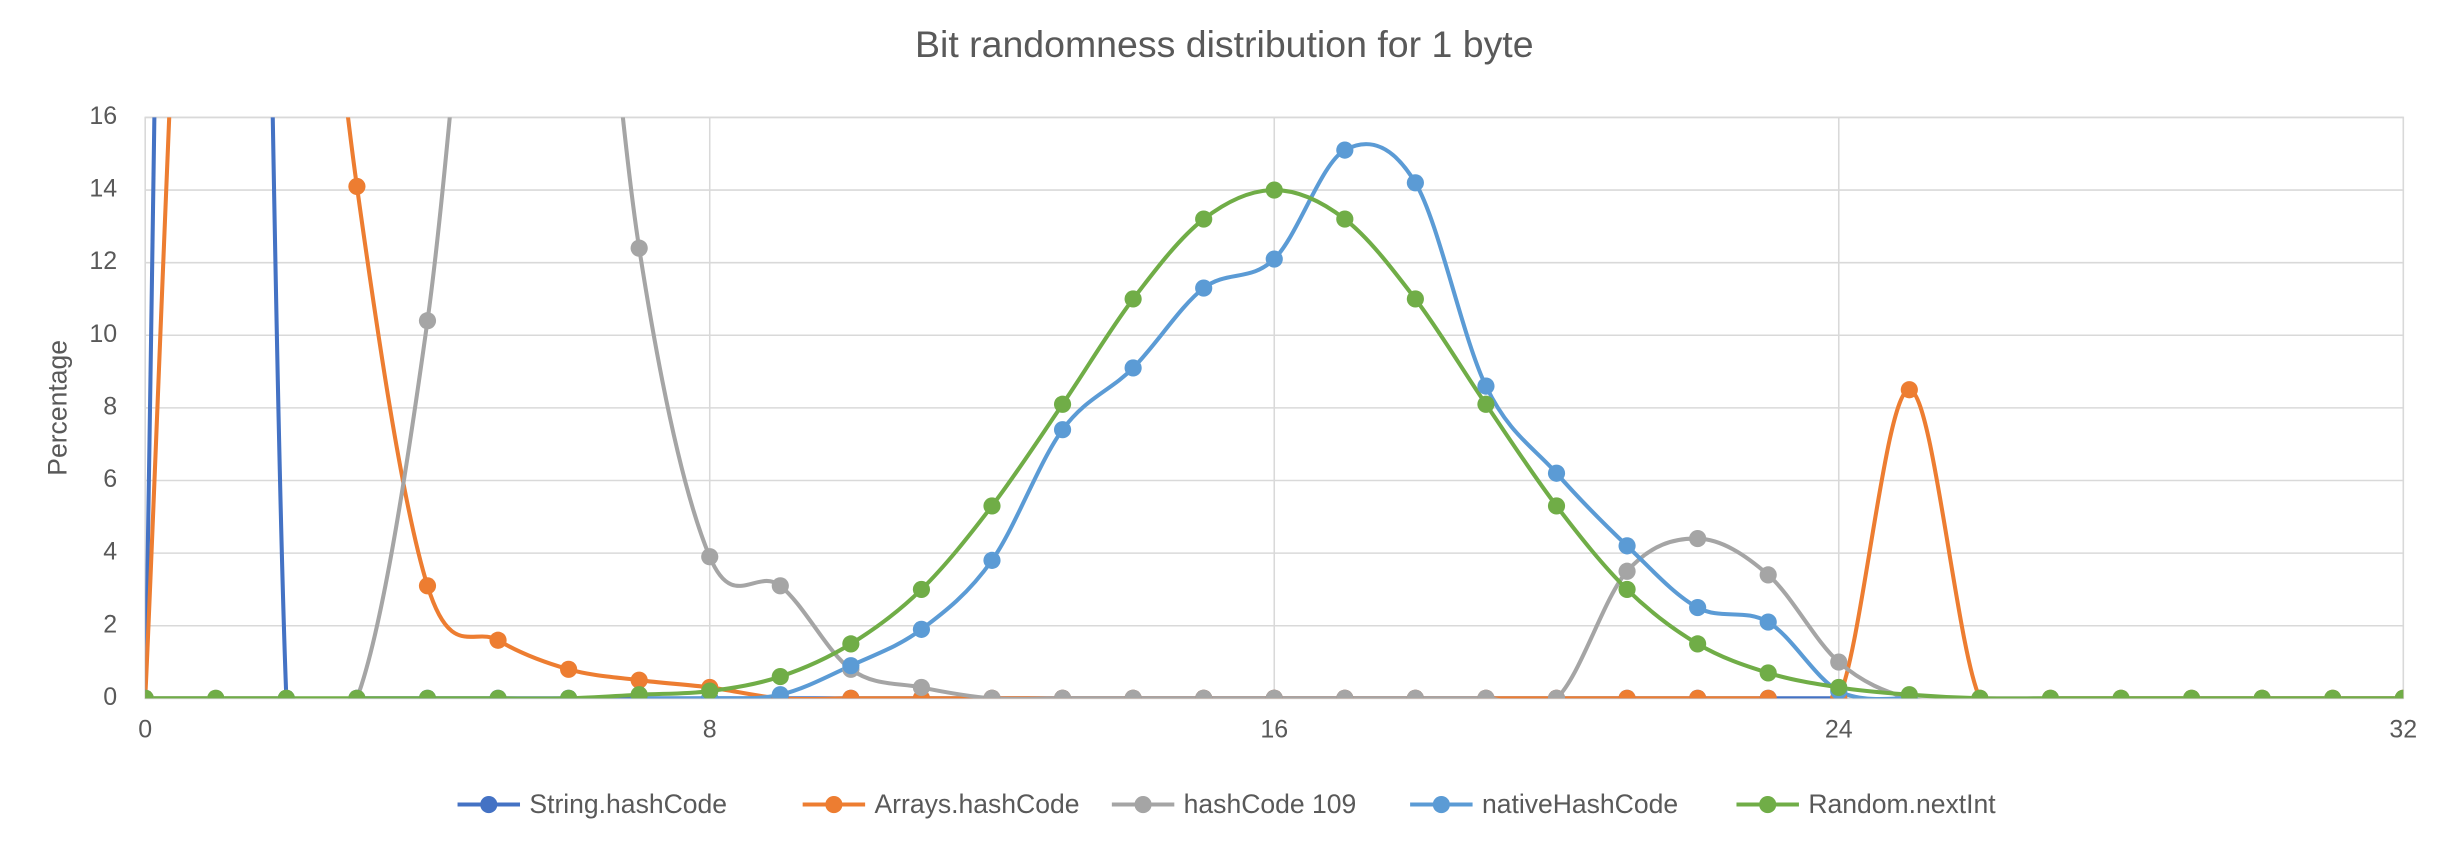 The height and width of the screenshot is (847, 2447). Describe the element at coordinates (976, 804) in the screenshot. I see `legend-label: Arrays.hashCode` at that location.